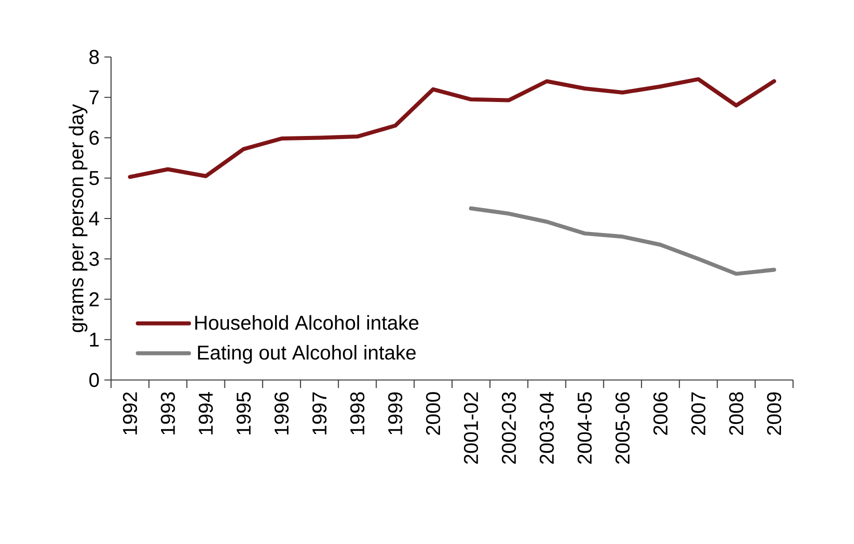  I want to click on y-tick-label: 4, so click(94, 219).